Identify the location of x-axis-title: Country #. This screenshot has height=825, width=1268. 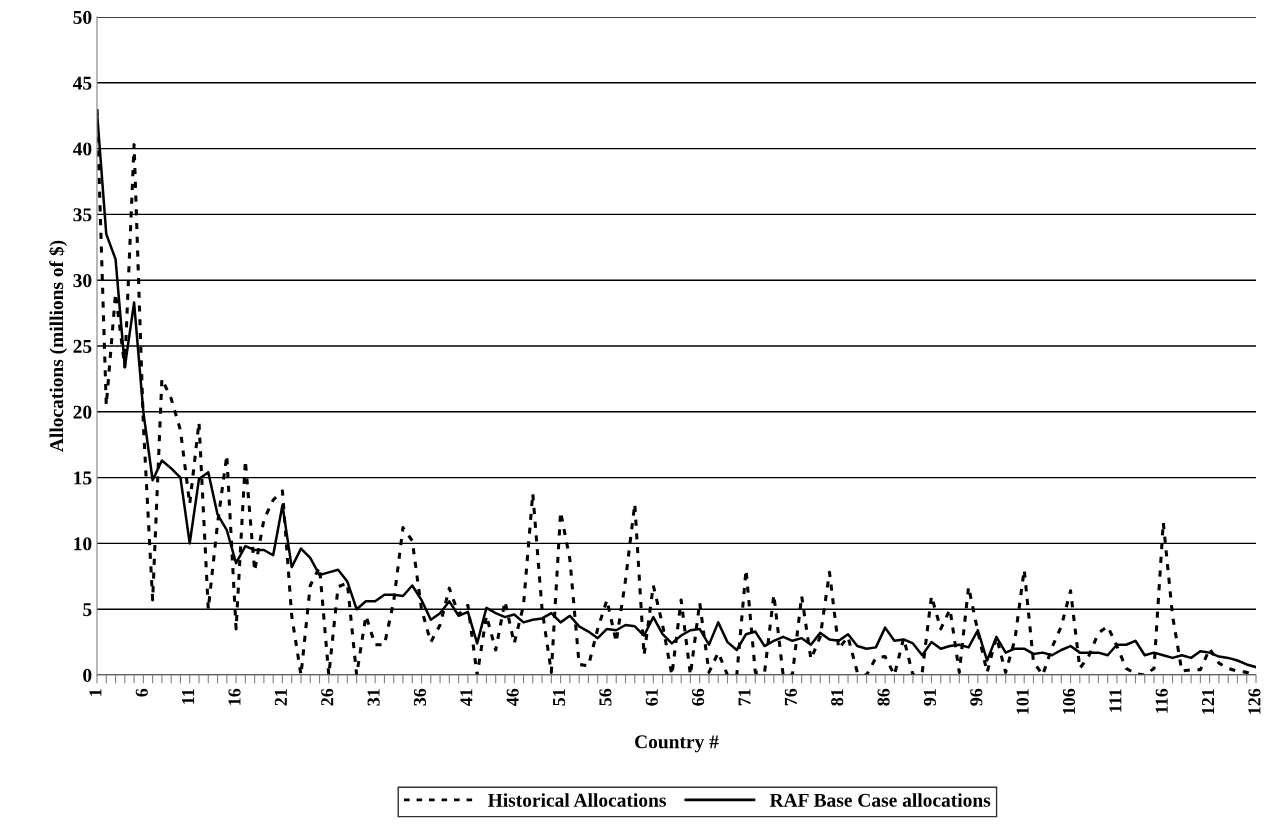
(677, 744).